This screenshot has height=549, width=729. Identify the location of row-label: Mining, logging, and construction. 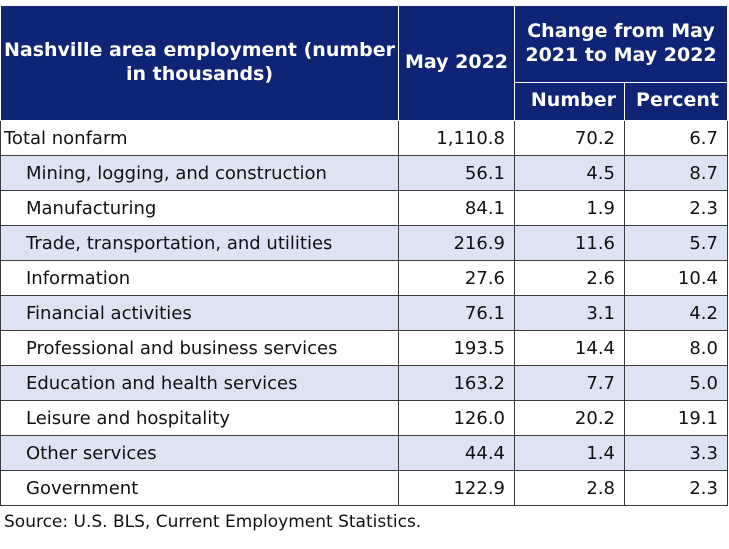
(199, 173).